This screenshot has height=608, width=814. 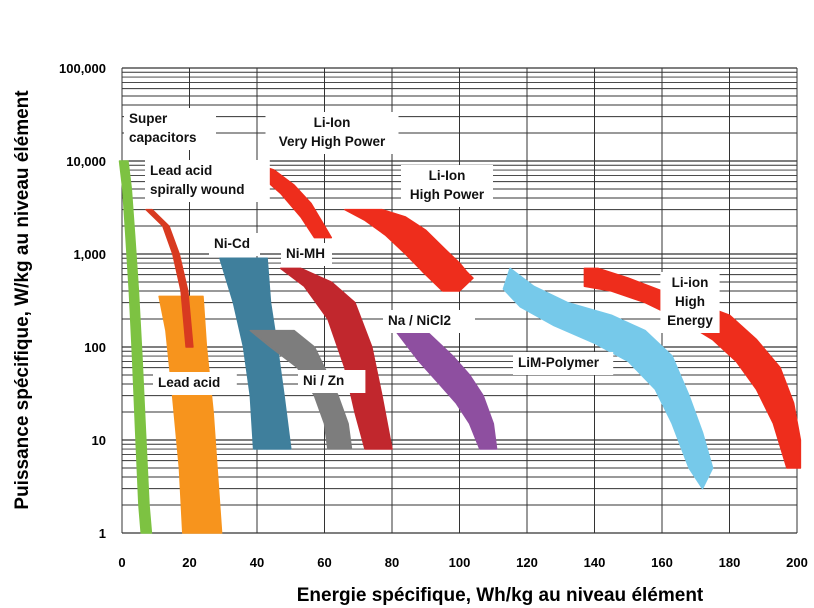 What do you see at coordinates (181, 170) in the screenshot?
I see `series-label-lead-acid-spirally-wound: Lead acid` at bounding box center [181, 170].